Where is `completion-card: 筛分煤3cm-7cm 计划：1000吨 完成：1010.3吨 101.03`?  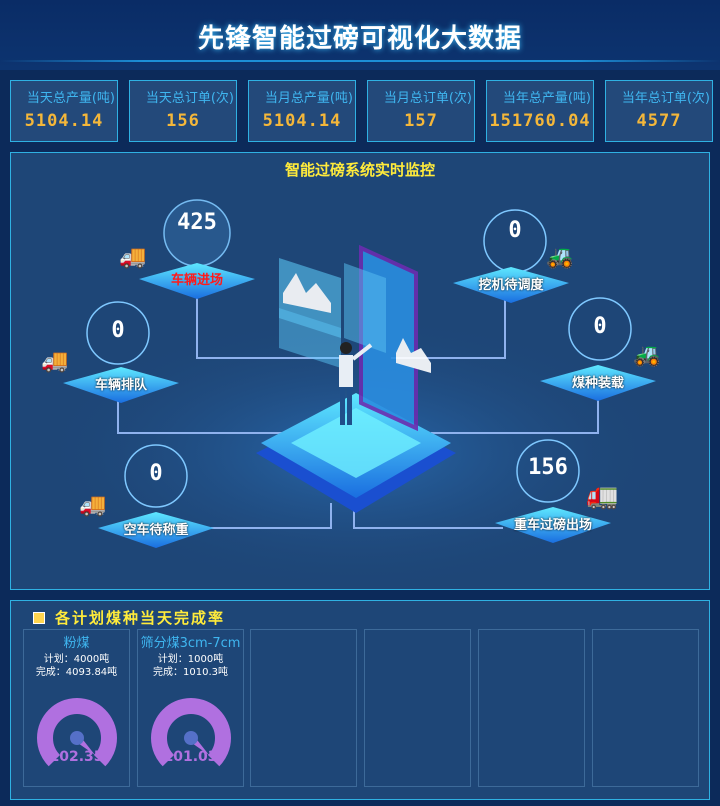
completion-card: 筛分煤3cm-7cm 计划：1000吨 完成：1010.3吨 101.03 is located at coordinates (190, 708).